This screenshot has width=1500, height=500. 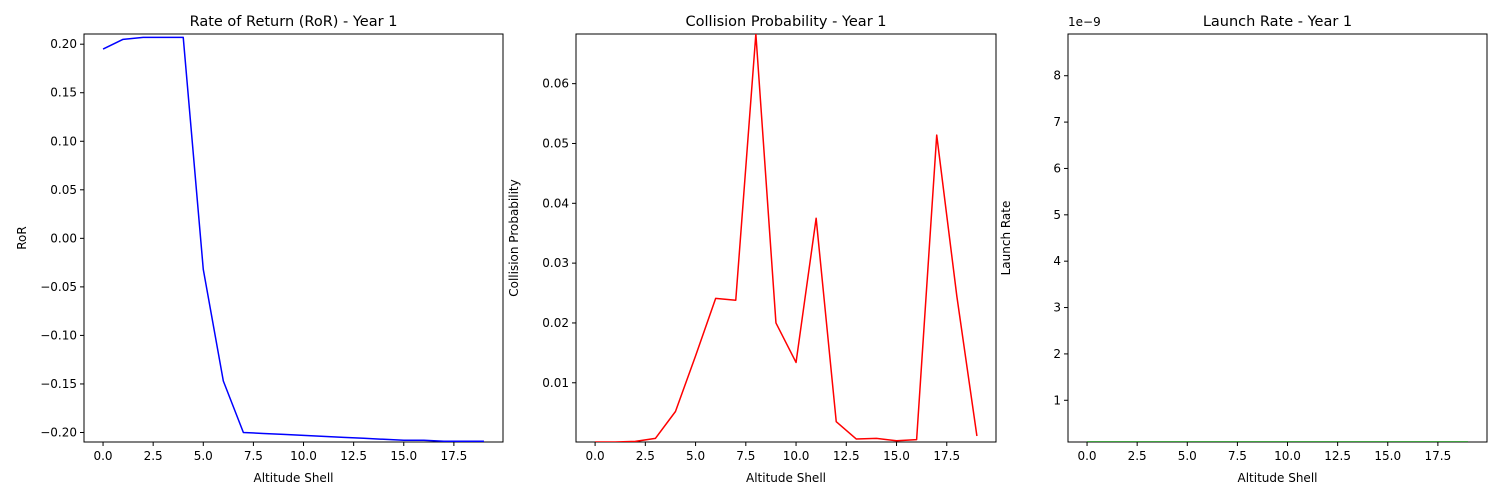 I want to click on y-axis-ticks: −0.20 −0.15 −0.10 −0.05 0.00 0.05 0.10 0.15 0.20, so click(x=62, y=238).